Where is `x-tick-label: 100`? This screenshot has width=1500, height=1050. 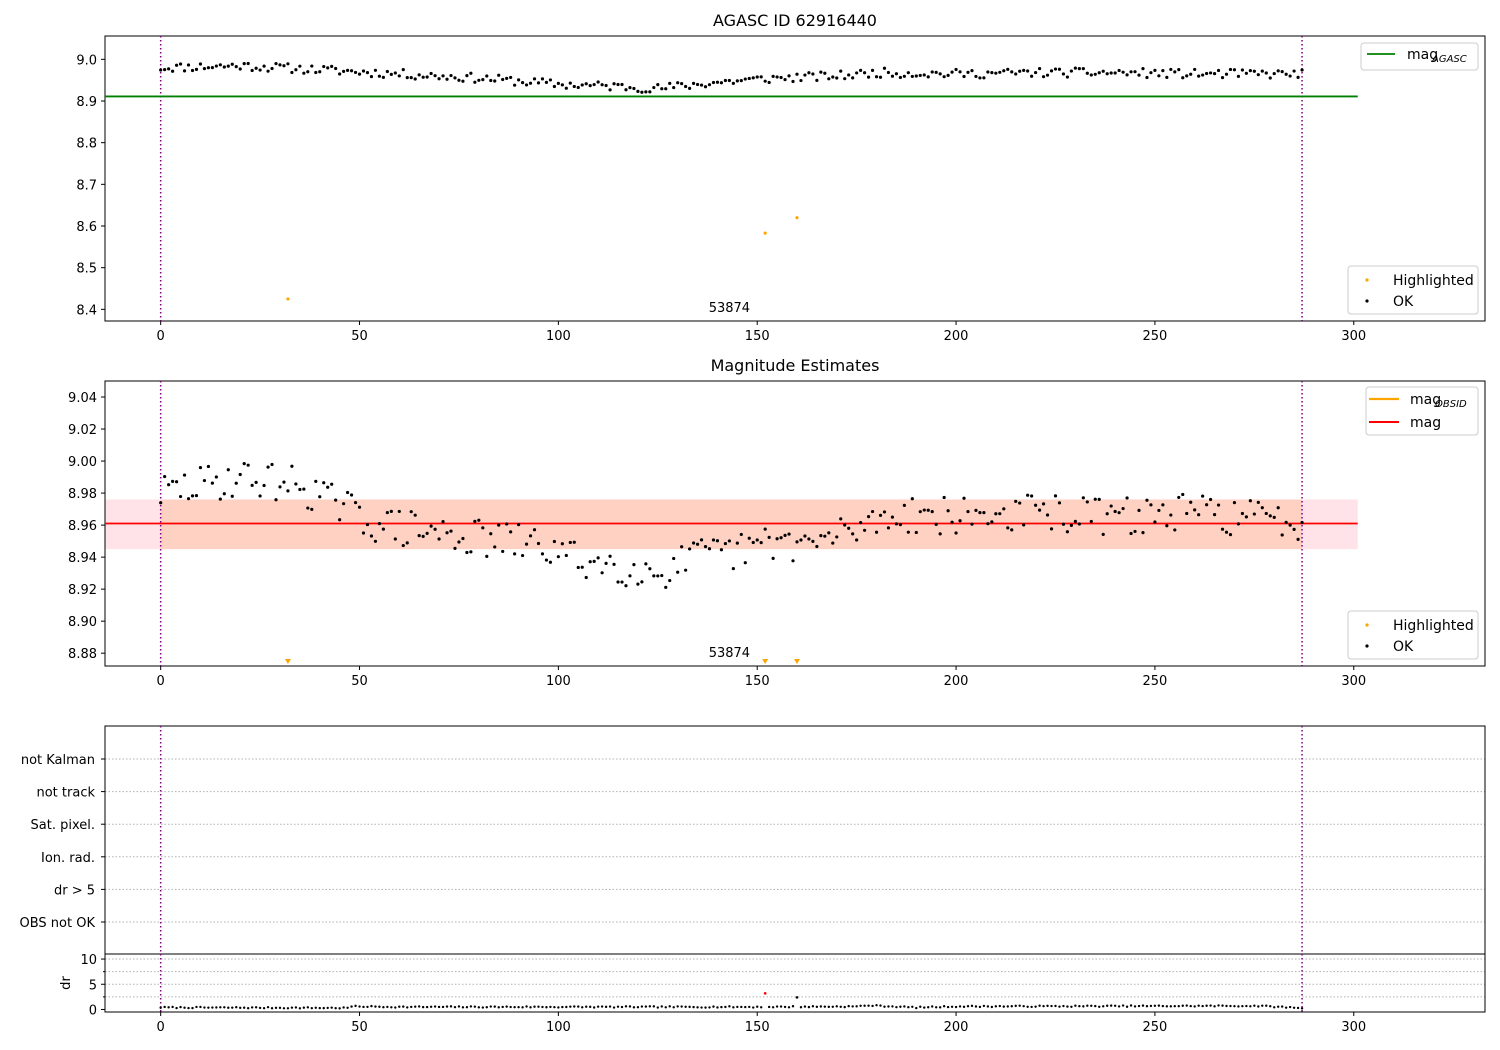 x-tick-label: 100 is located at coordinates (558, 681).